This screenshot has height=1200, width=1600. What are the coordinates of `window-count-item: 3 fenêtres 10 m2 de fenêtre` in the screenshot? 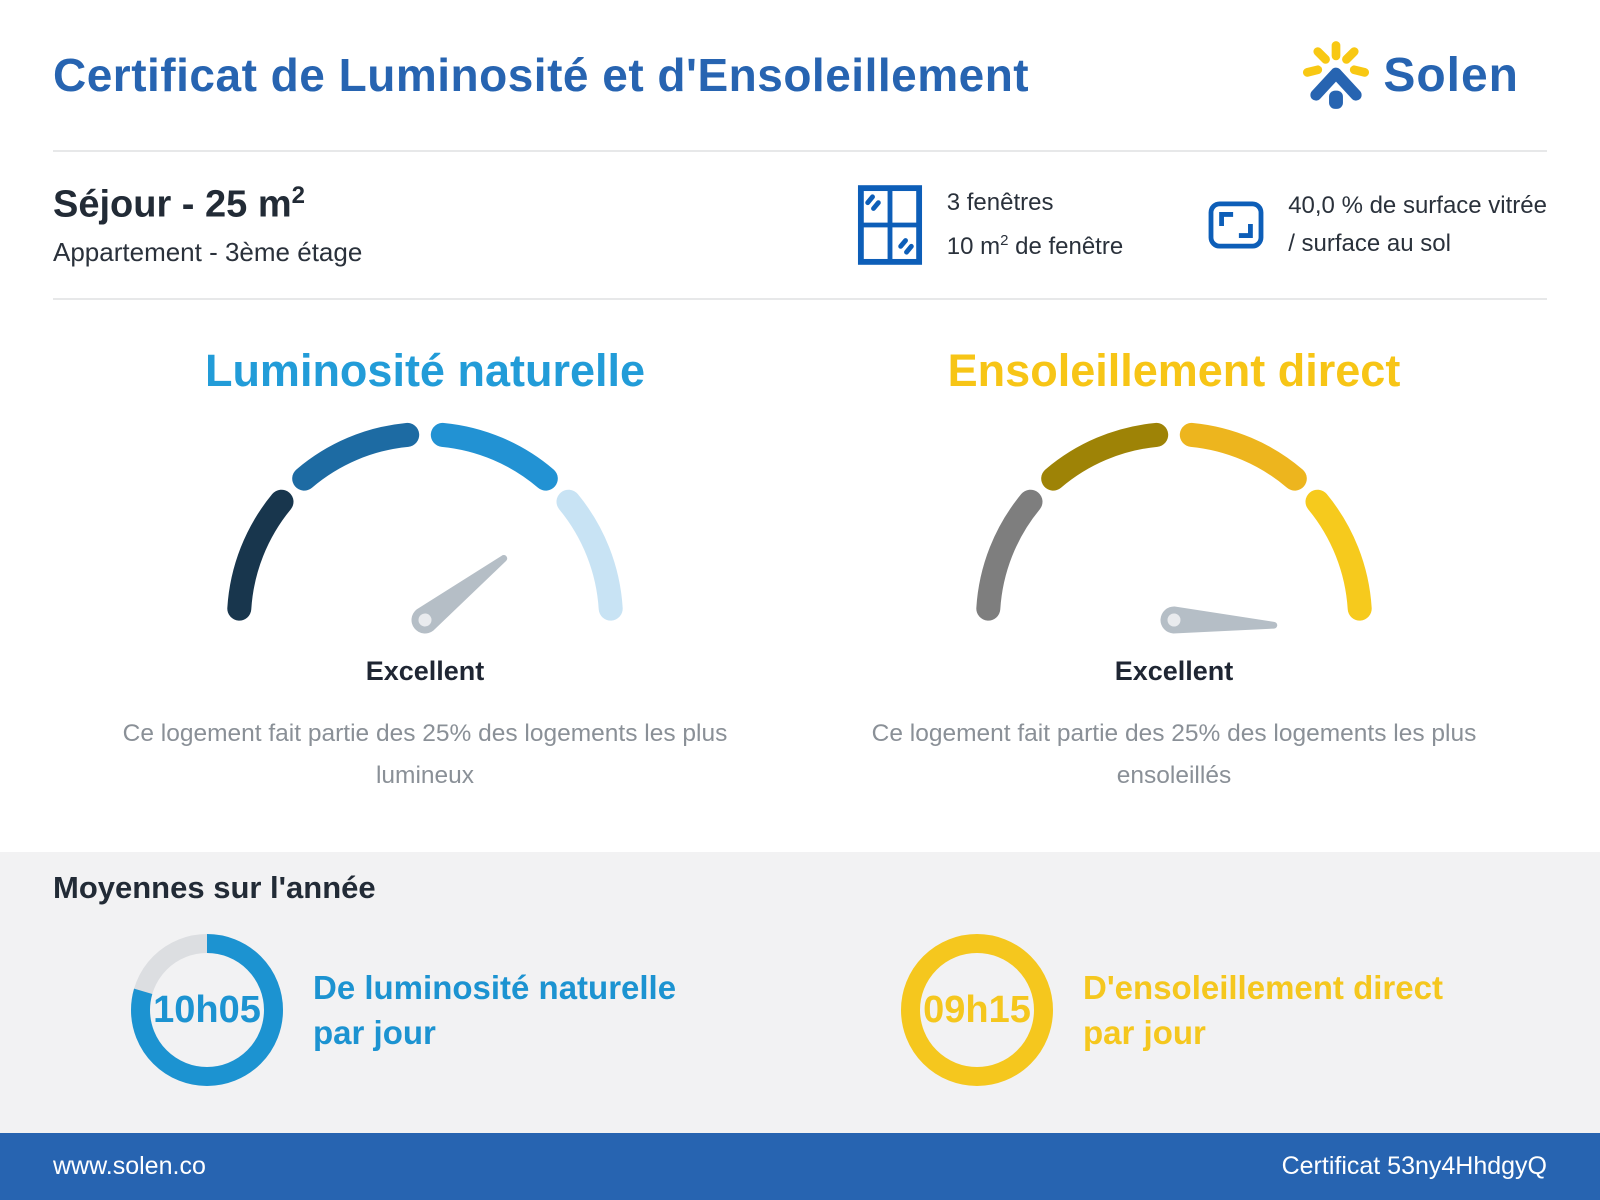 It's located at (990, 225).